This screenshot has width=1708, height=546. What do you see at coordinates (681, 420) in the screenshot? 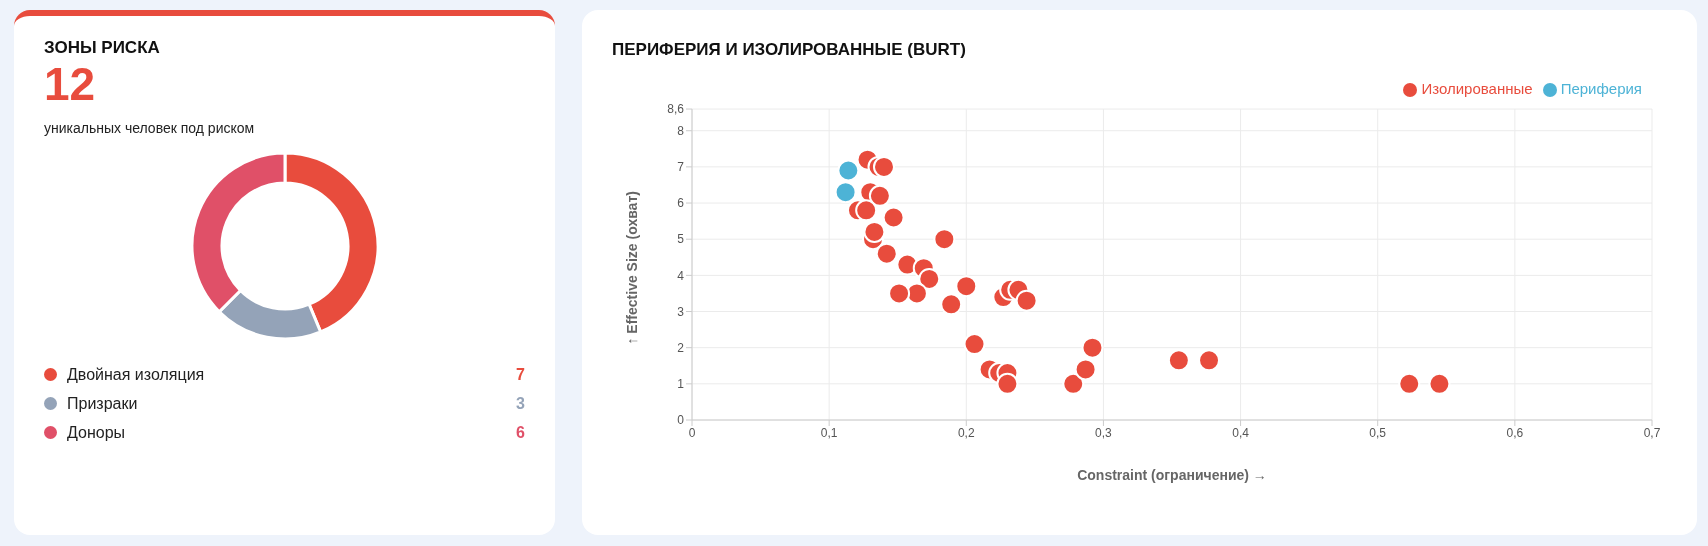
I see `y-tick-label: 0` at bounding box center [681, 420].